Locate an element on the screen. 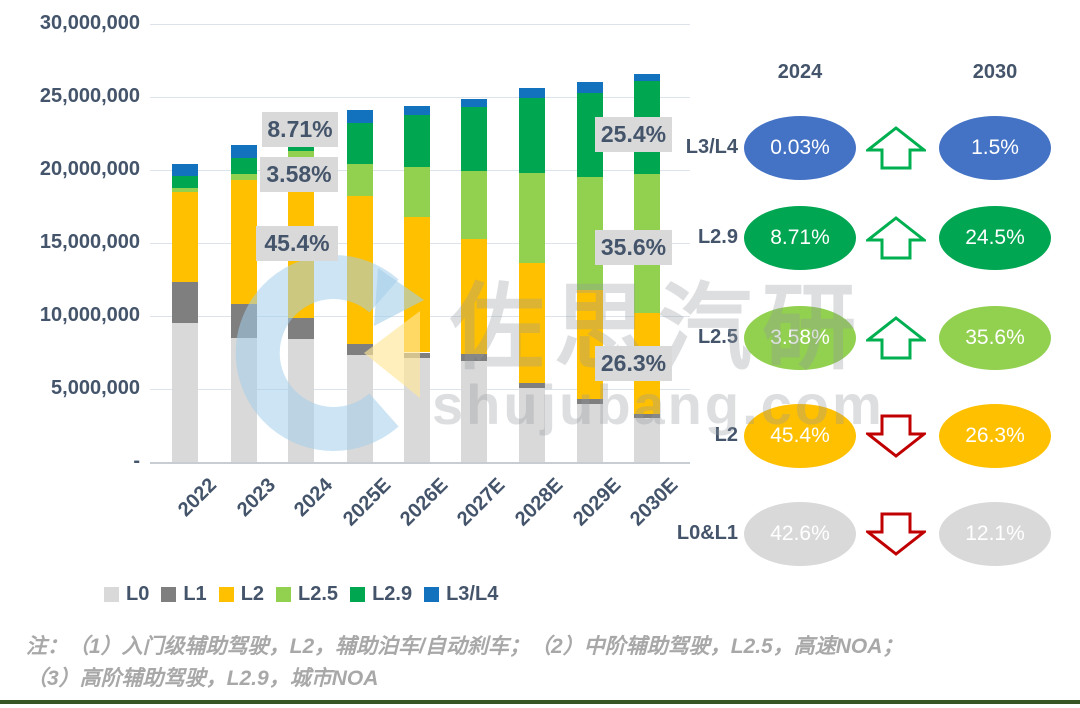 The image size is (1080, 708). legend-item: L2.9 is located at coordinates (381, 594).